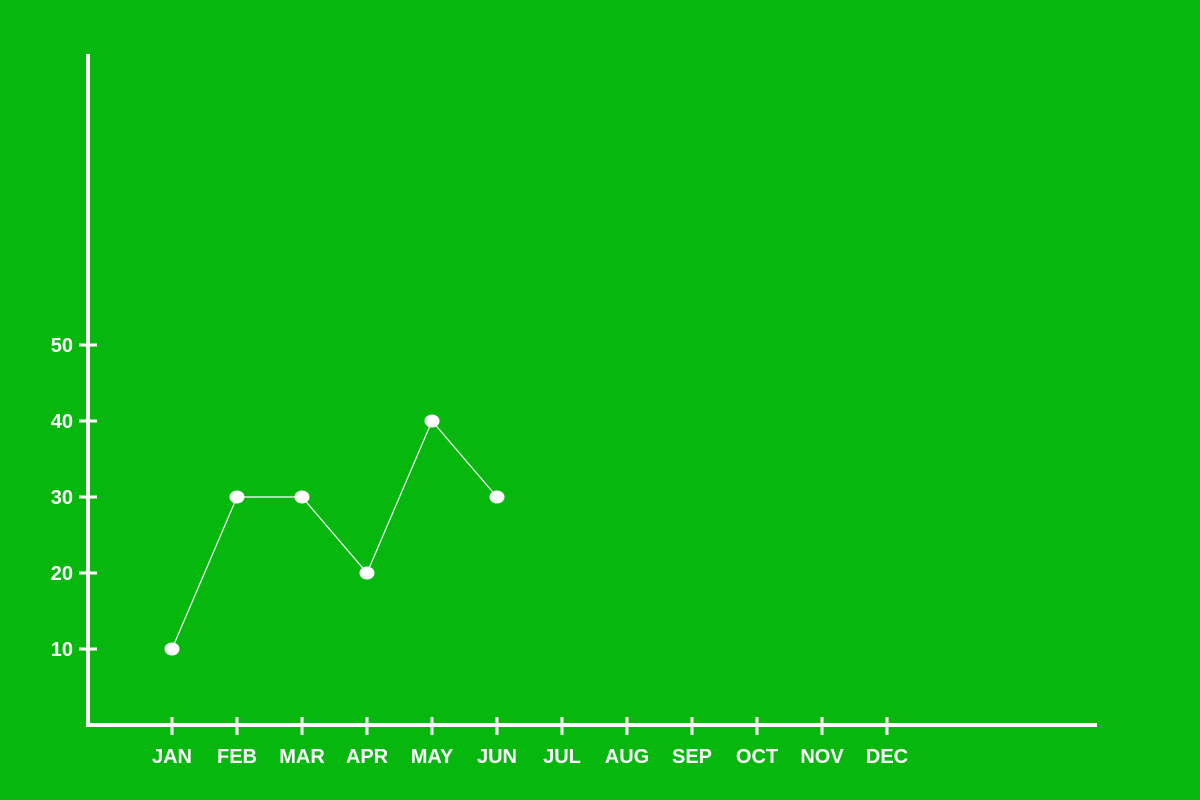 This screenshot has width=1200, height=800. I want to click on x-tick-label: NOV, so click(822, 757).